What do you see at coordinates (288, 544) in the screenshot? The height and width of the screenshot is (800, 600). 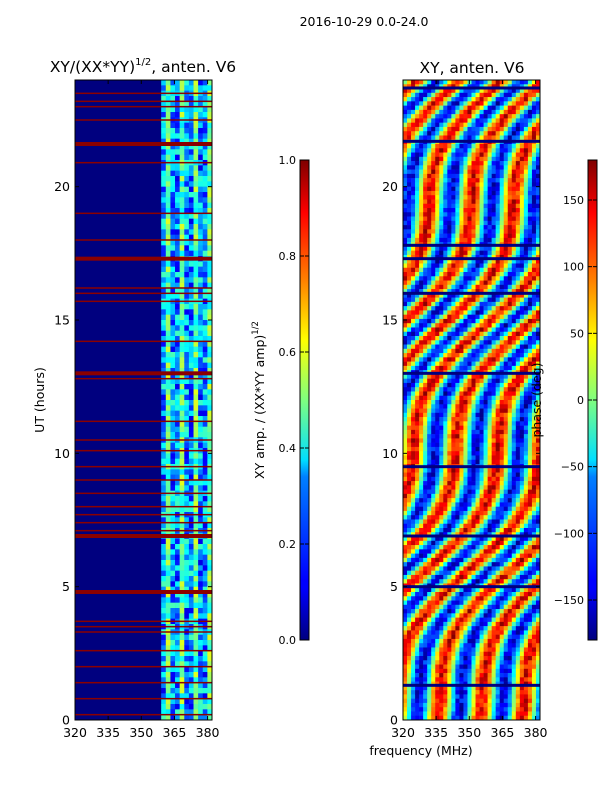 I see `colorbar-tick-label: 0.2` at bounding box center [288, 544].